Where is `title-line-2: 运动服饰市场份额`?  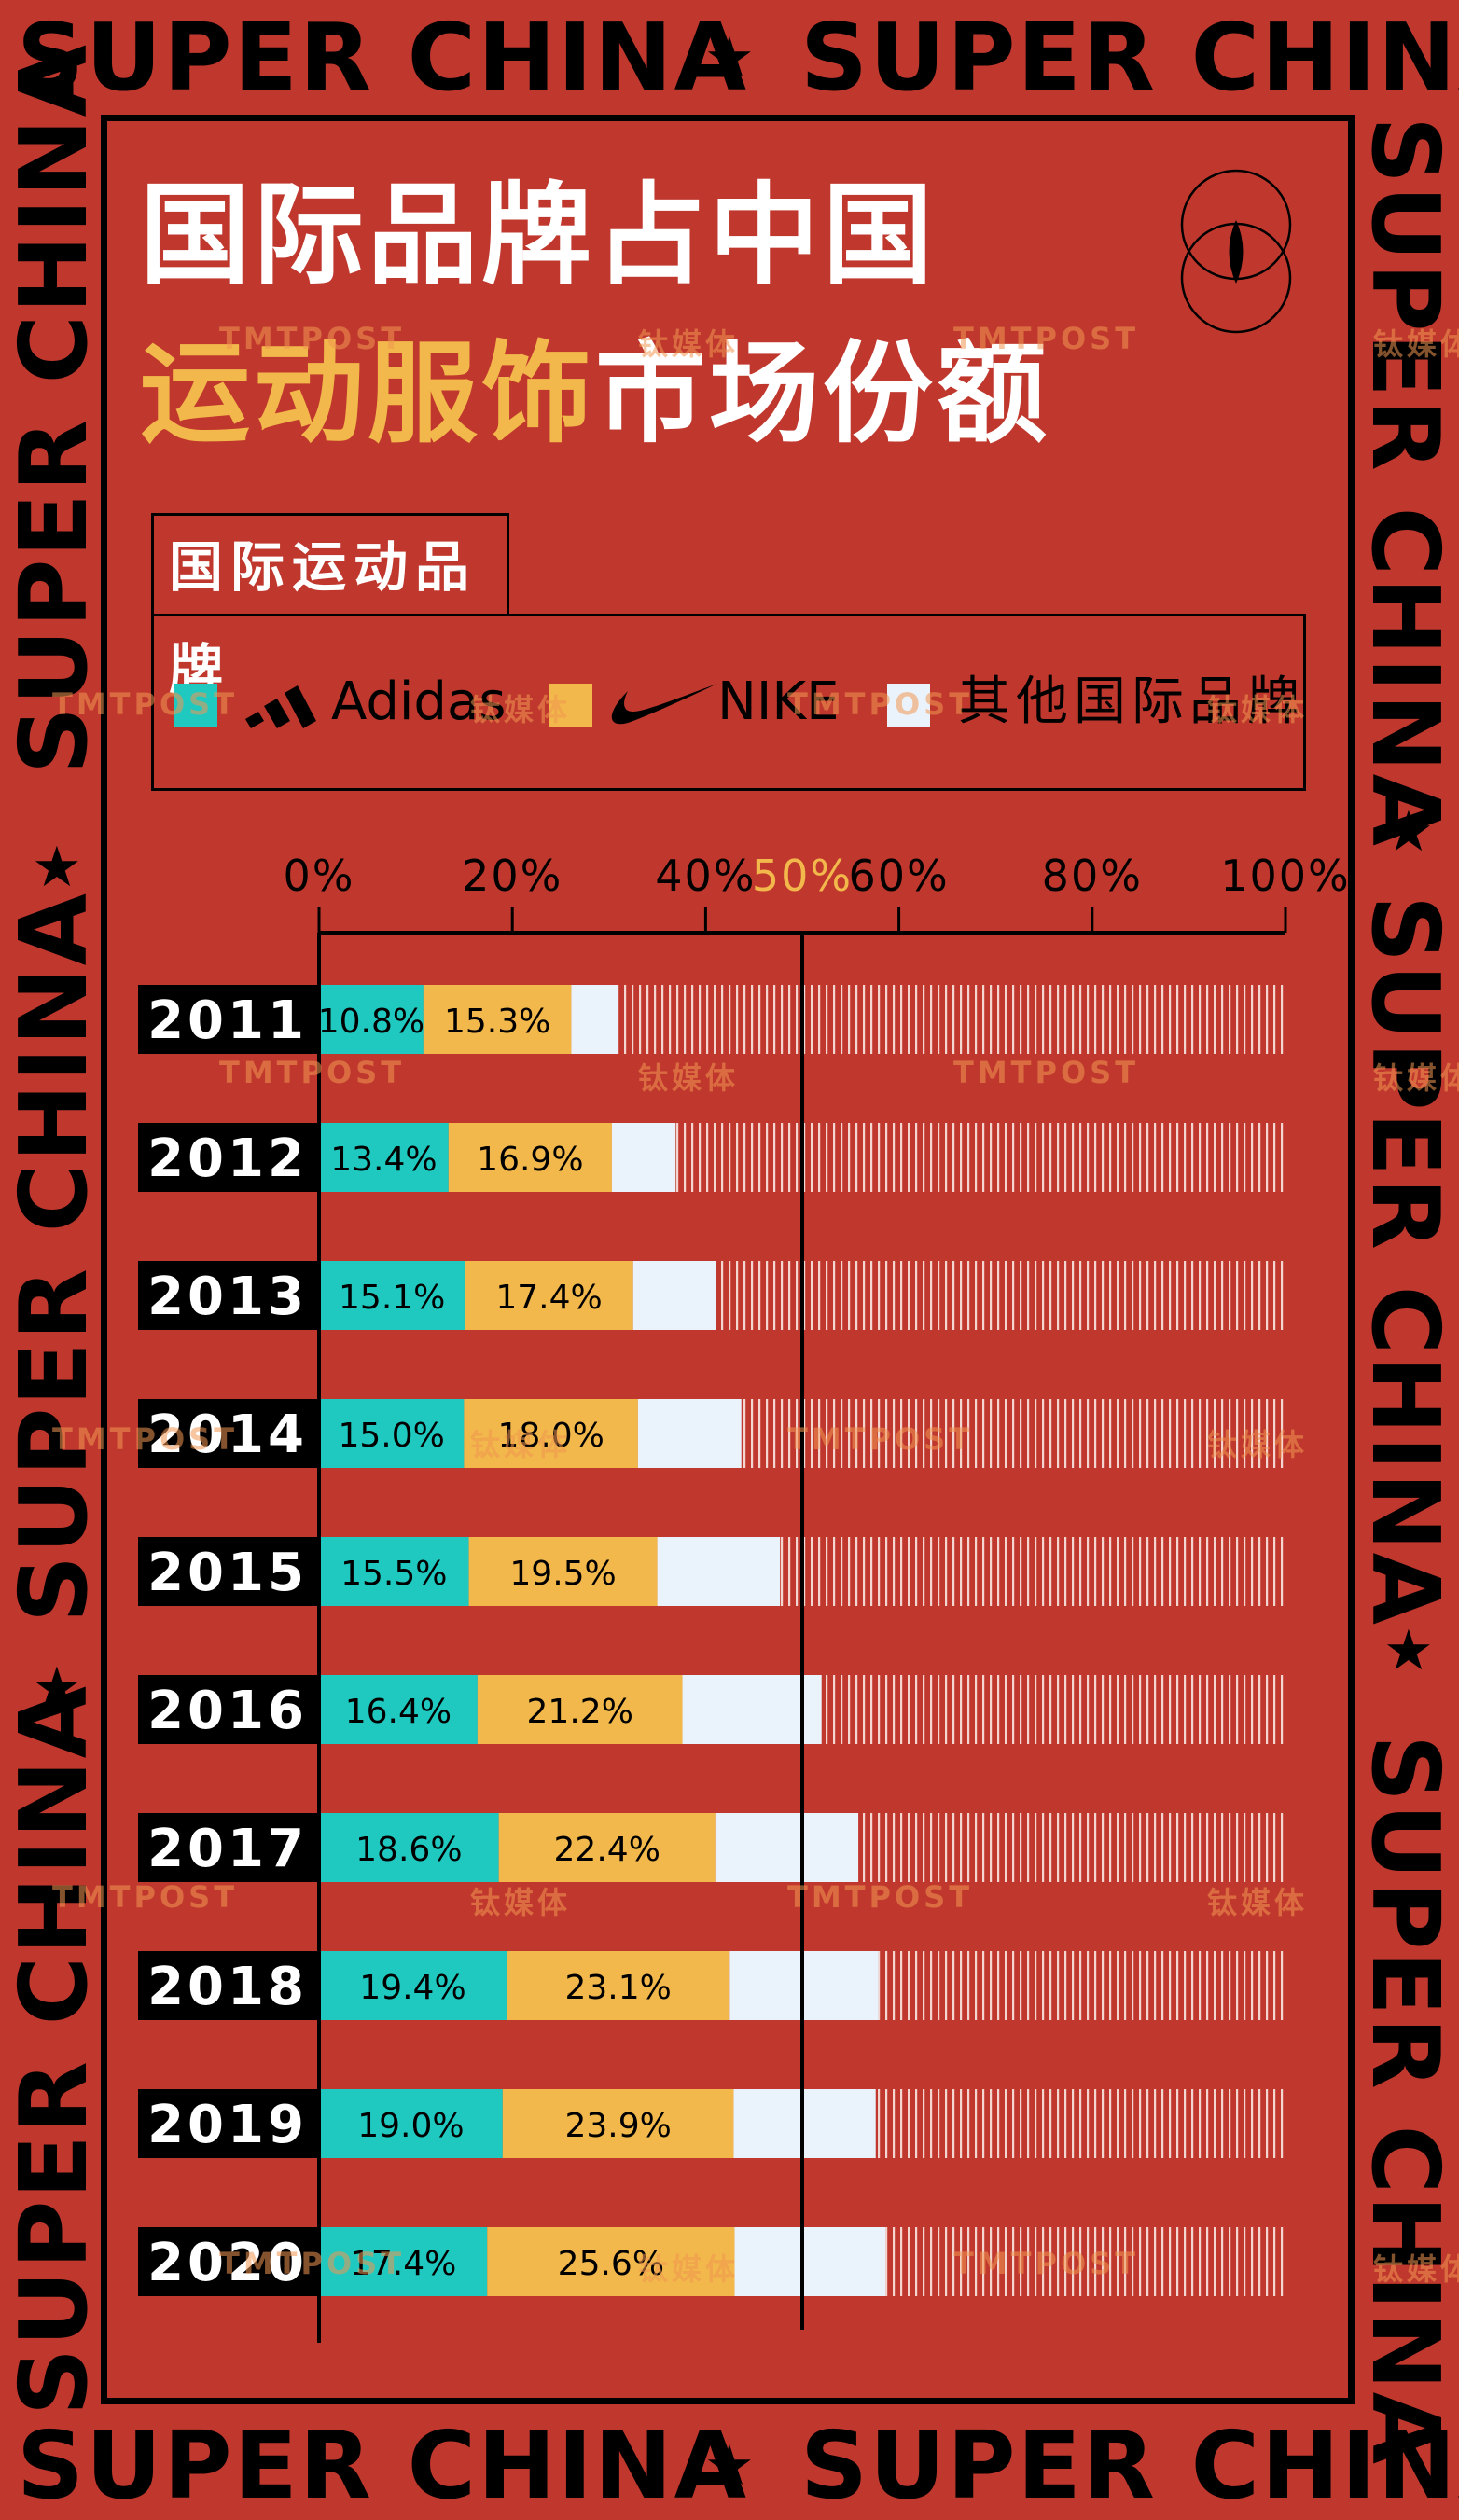 title-line-2: 运动服饰市场份额 is located at coordinates (595, 394).